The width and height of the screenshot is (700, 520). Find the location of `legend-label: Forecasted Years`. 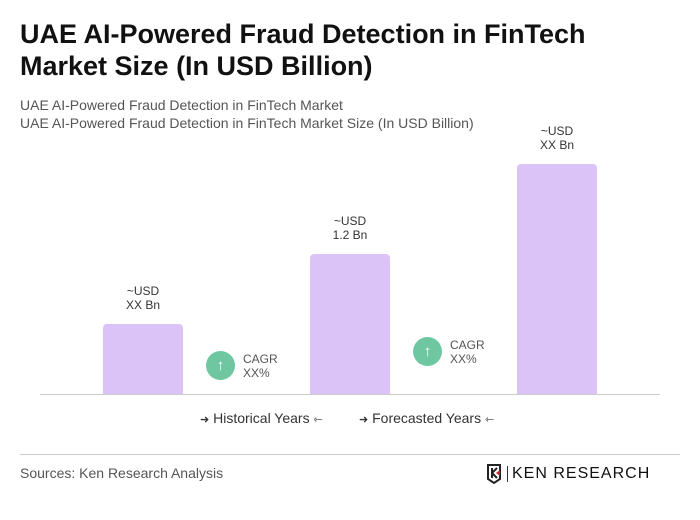

legend-label: Forecasted Years is located at coordinates (427, 418).